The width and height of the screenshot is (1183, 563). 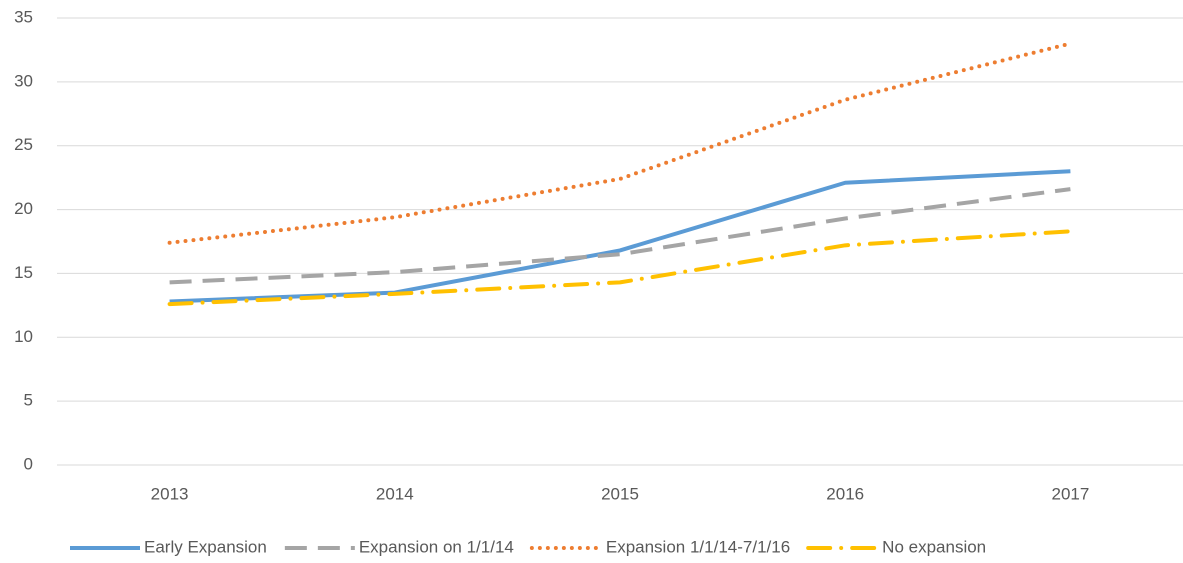 What do you see at coordinates (620, 493) in the screenshot?
I see `x-tick-label: 2015` at bounding box center [620, 493].